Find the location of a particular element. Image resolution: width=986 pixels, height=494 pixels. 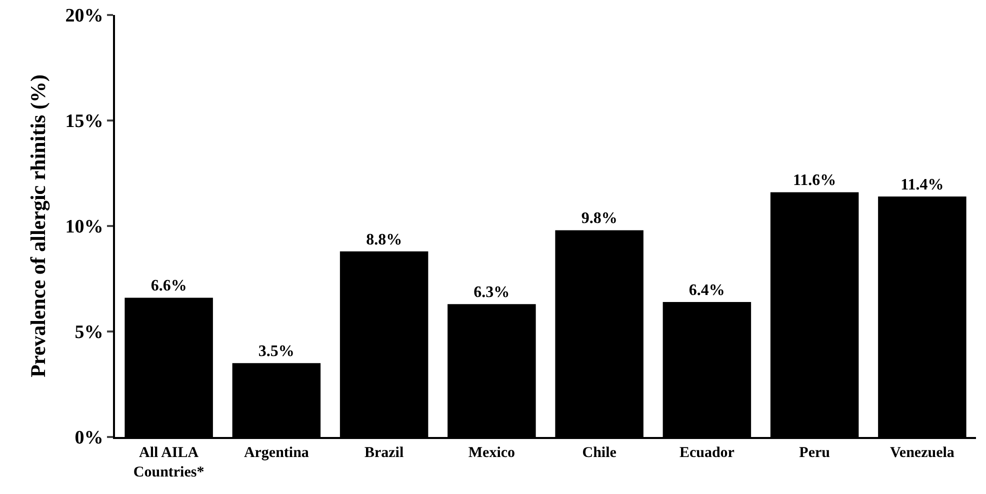

y-tick-label: 15% is located at coordinates (84, 121).